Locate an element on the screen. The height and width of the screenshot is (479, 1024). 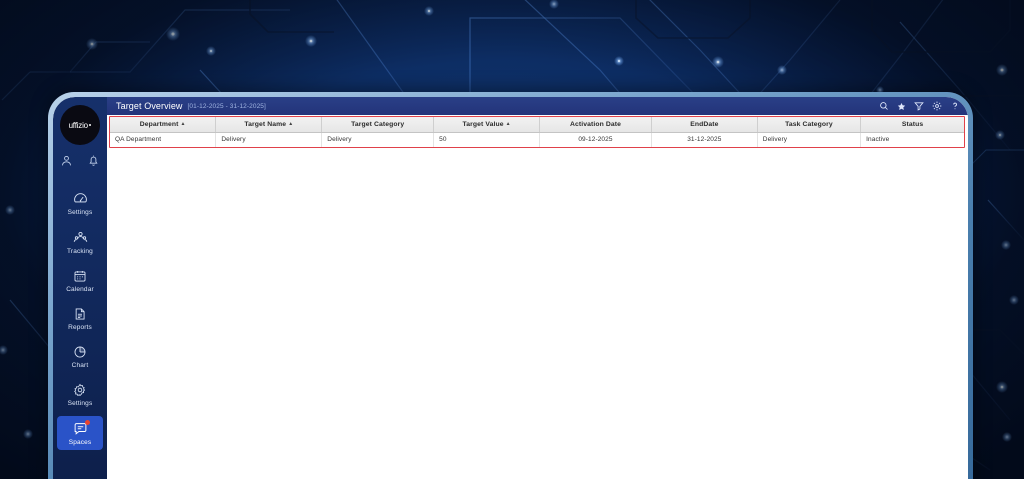
column-header-status: Status is located at coordinates (912, 125).